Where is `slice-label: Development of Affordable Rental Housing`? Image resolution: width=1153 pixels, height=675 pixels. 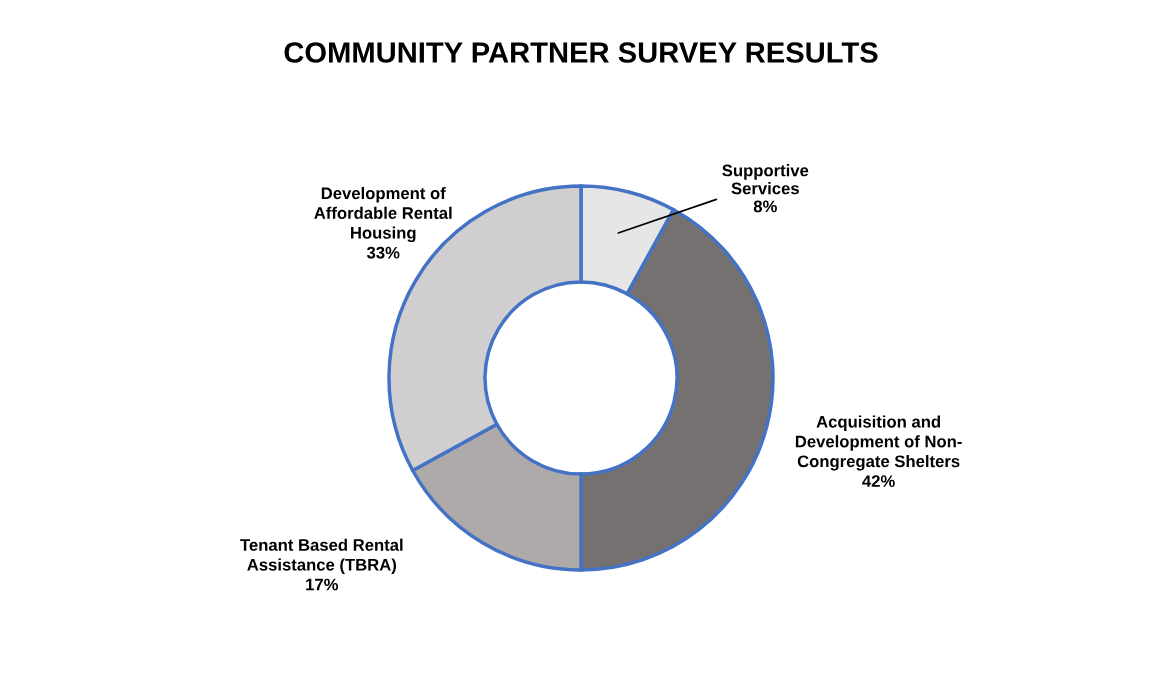 slice-label: Development of Affordable Rental Housing is located at coordinates (383, 214).